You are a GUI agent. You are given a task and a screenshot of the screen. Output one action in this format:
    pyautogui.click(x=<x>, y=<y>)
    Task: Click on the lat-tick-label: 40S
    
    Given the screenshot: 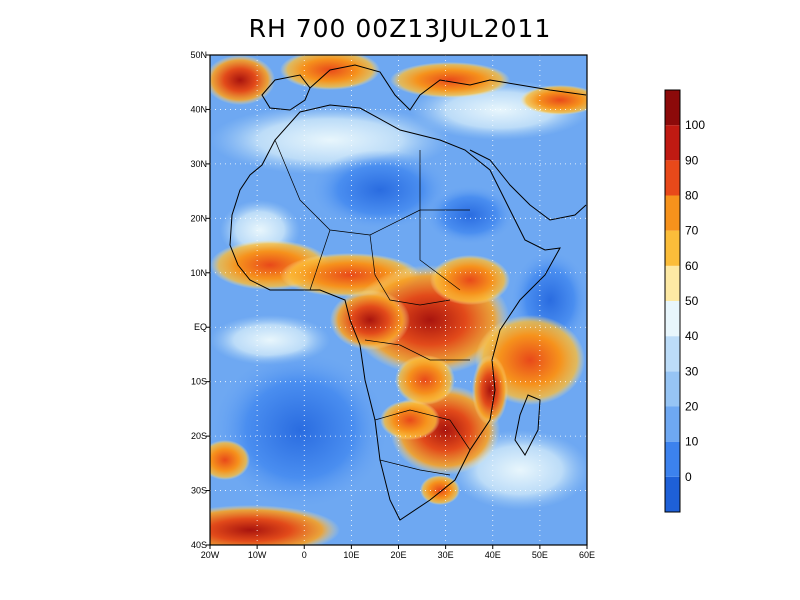 What is the action you would take?
    pyautogui.click(x=199, y=545)
    